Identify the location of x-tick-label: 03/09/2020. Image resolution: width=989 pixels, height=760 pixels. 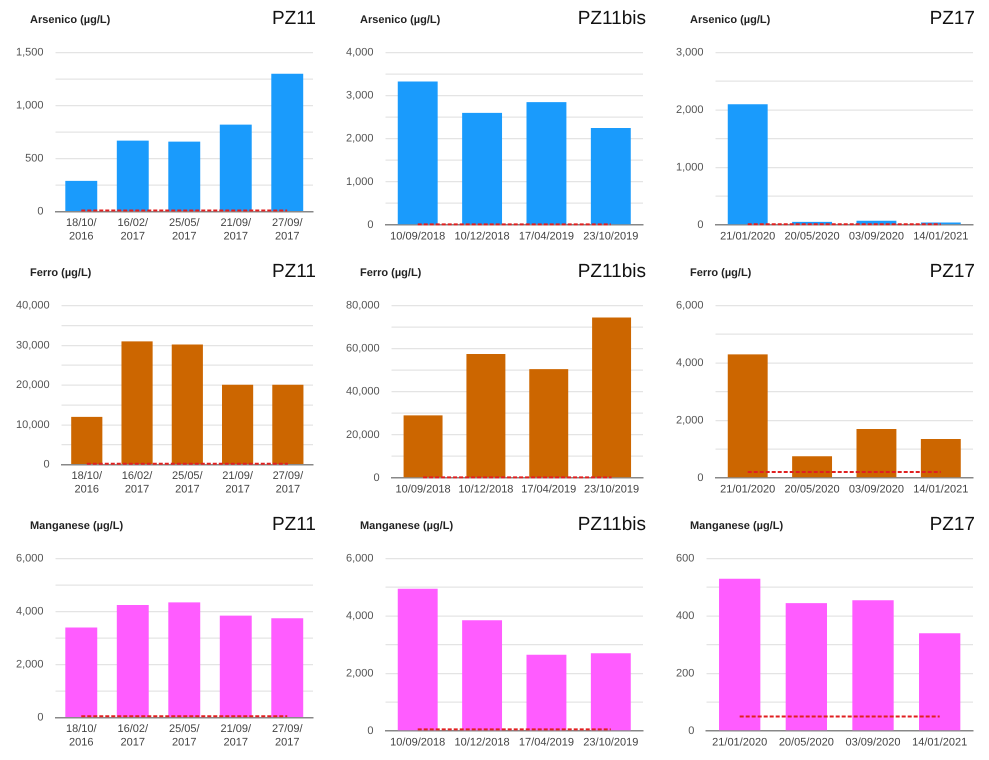
(876, 236).